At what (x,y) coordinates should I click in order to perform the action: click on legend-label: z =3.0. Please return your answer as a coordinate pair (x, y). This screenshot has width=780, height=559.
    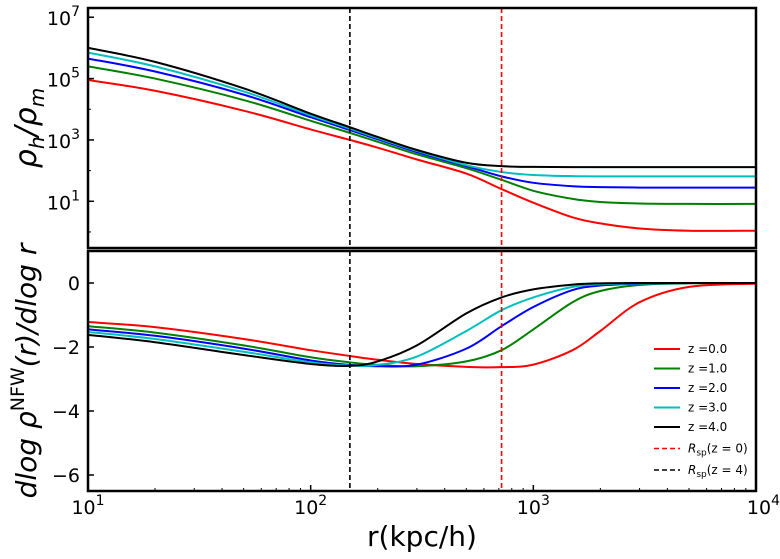
    Looking at the image, I should click on (707, 408).